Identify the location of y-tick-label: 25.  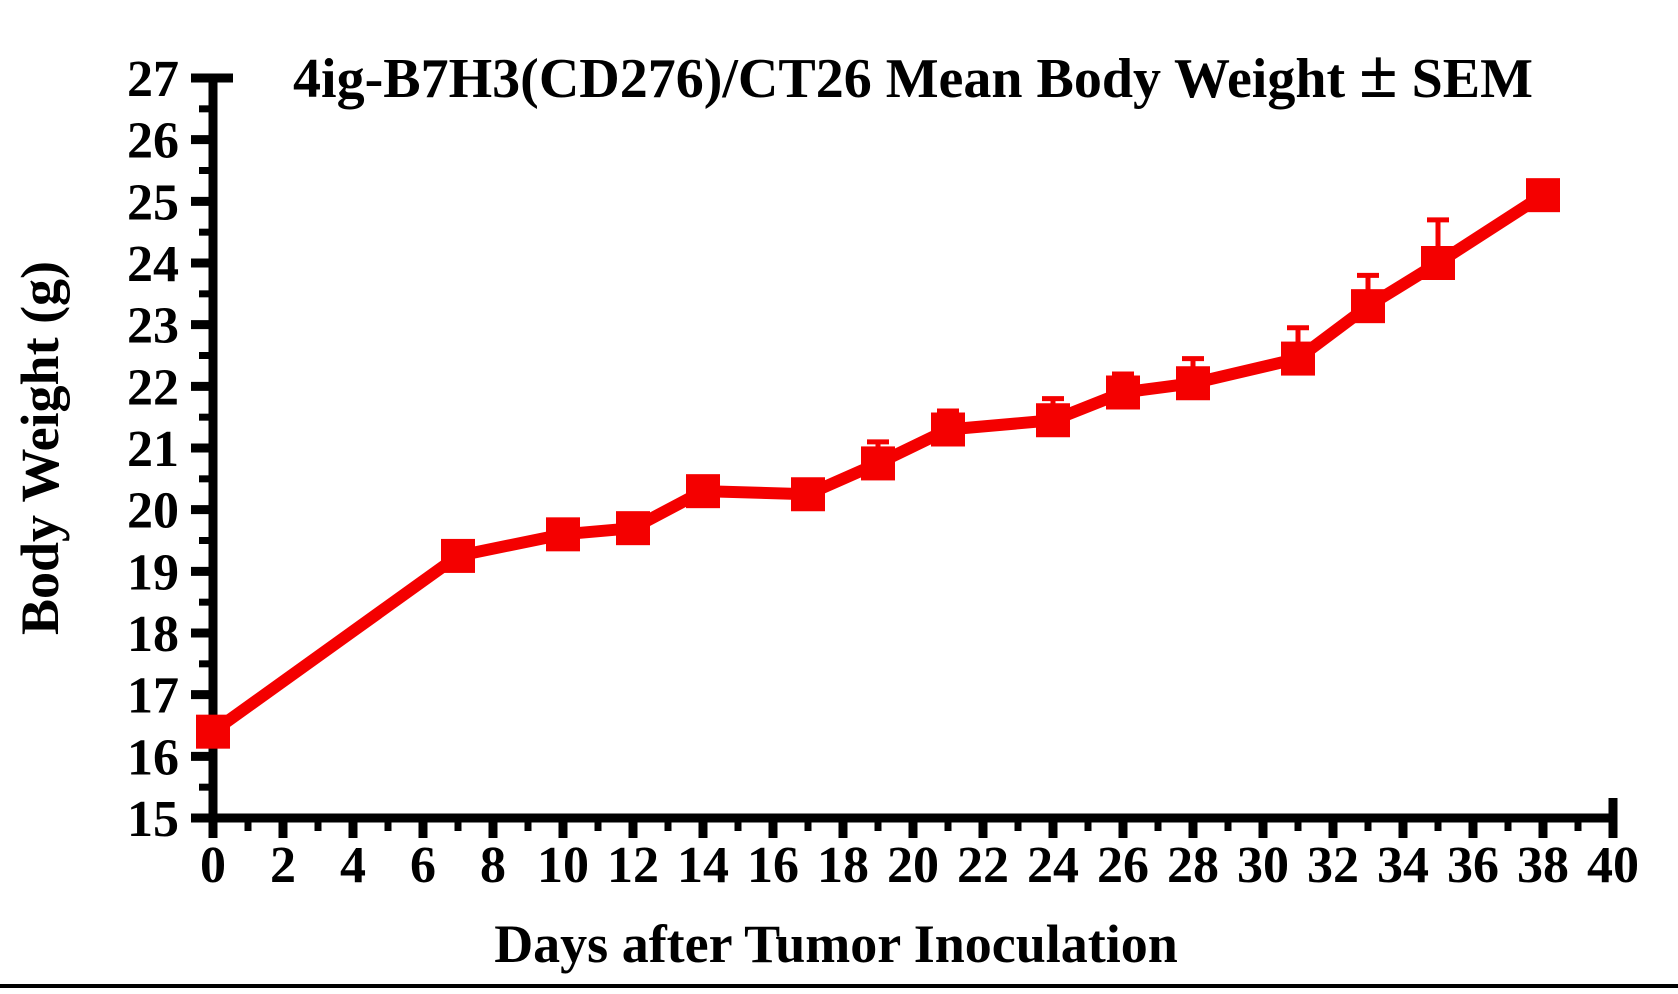
(153, 202).